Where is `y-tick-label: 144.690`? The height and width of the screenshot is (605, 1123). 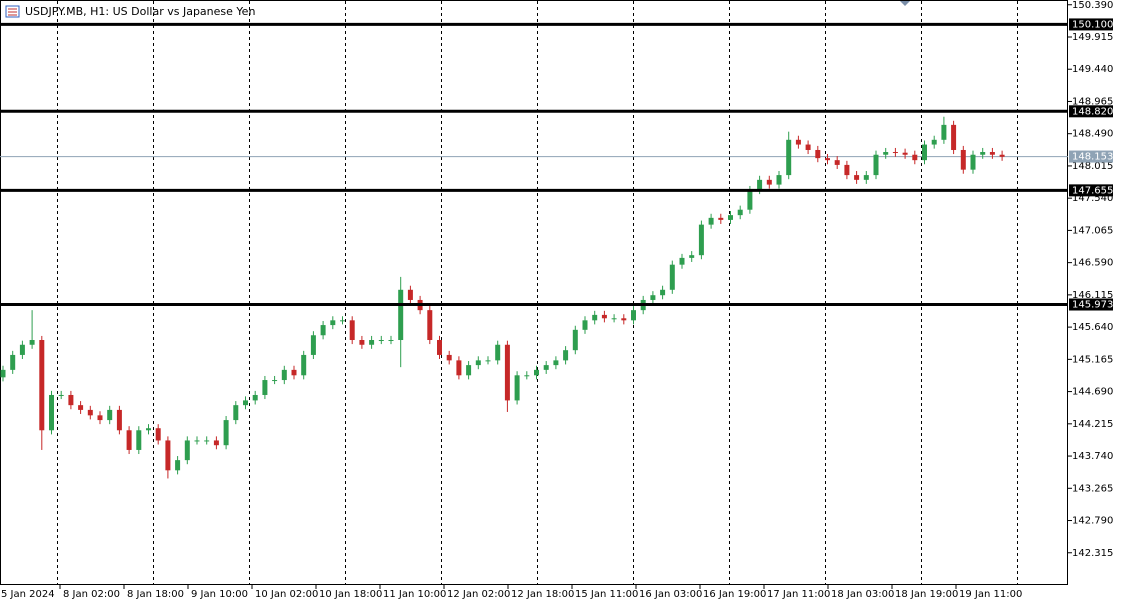
y-tick-label: 144.690 is located at coordinates (1092, 392).